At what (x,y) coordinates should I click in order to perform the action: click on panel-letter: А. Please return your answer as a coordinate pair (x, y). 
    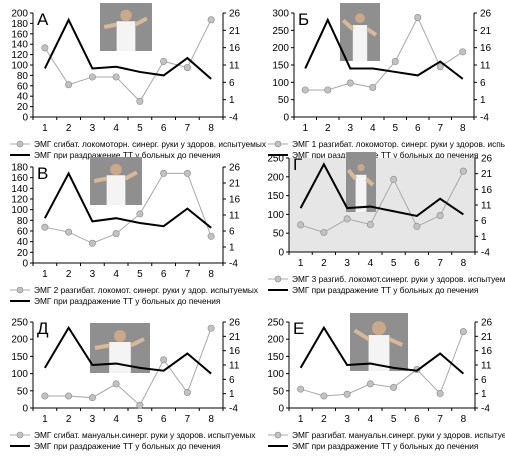
    Looking at the image, I should click on (43, 19).